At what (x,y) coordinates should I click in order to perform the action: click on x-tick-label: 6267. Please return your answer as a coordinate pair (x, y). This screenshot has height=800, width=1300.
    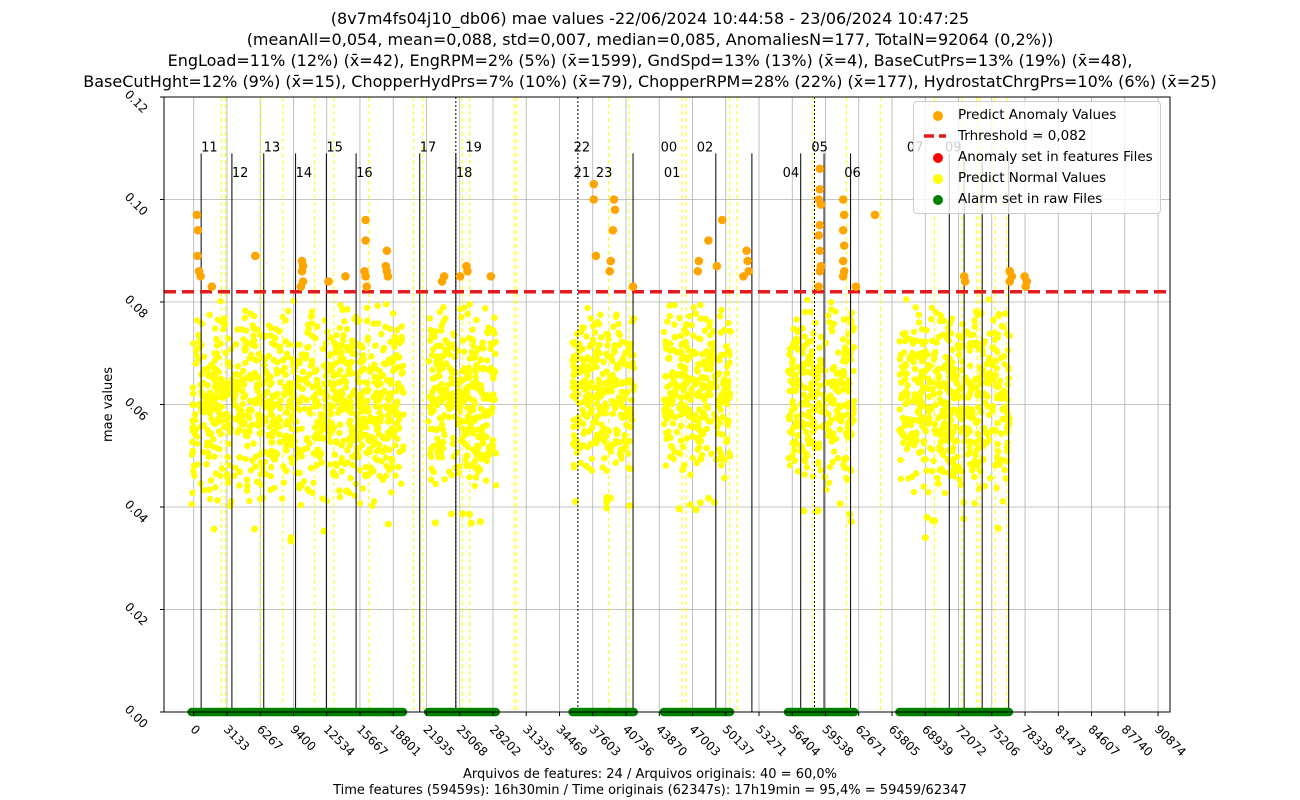
    Looking at the image, I should click on (269, 737).